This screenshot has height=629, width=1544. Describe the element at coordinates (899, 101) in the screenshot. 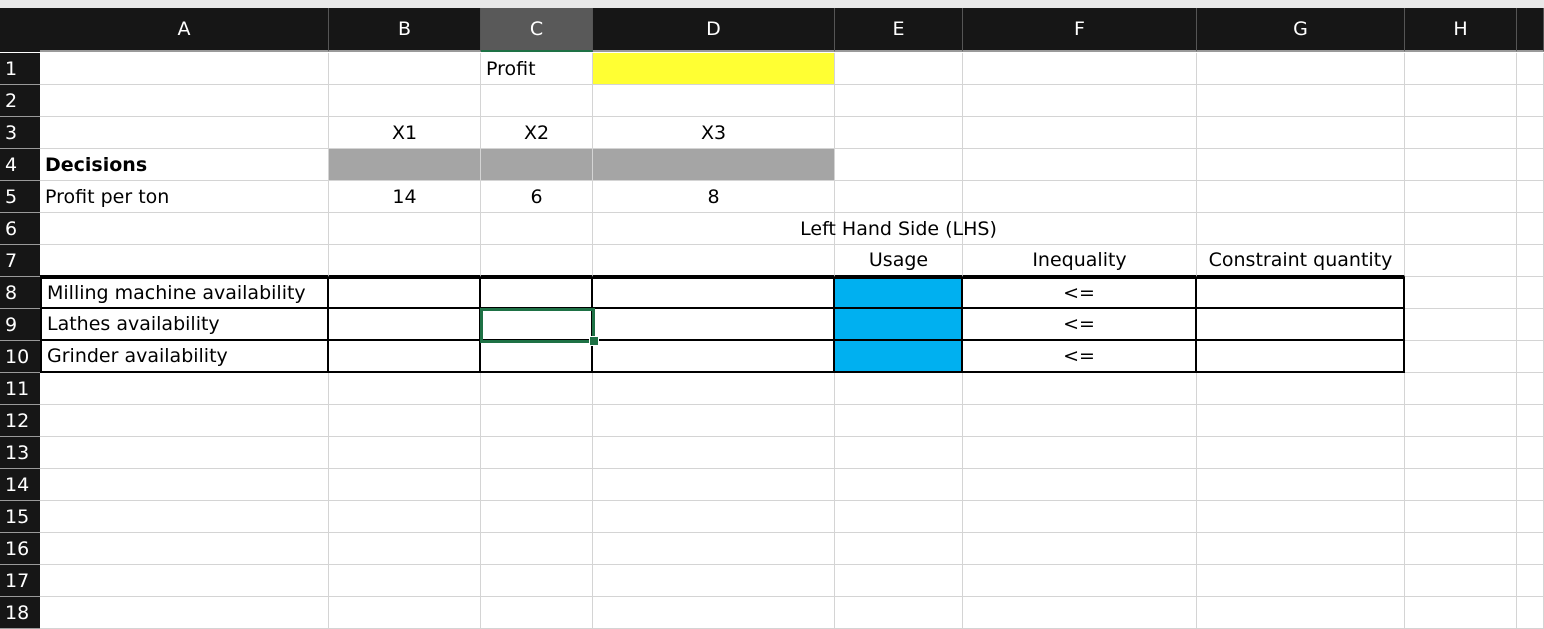

I see `cell-E2` at that location.